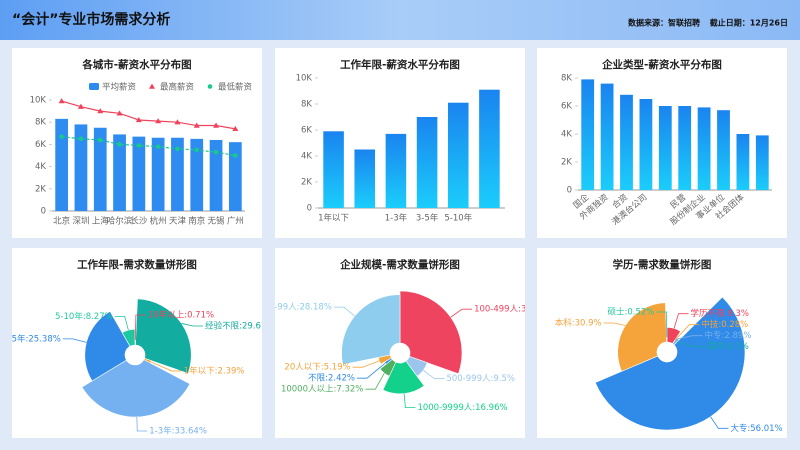  Describe the element at coordinates (664, 23) in the screenshot. I see `data-source: 数据来源：智联招聘` at that location.